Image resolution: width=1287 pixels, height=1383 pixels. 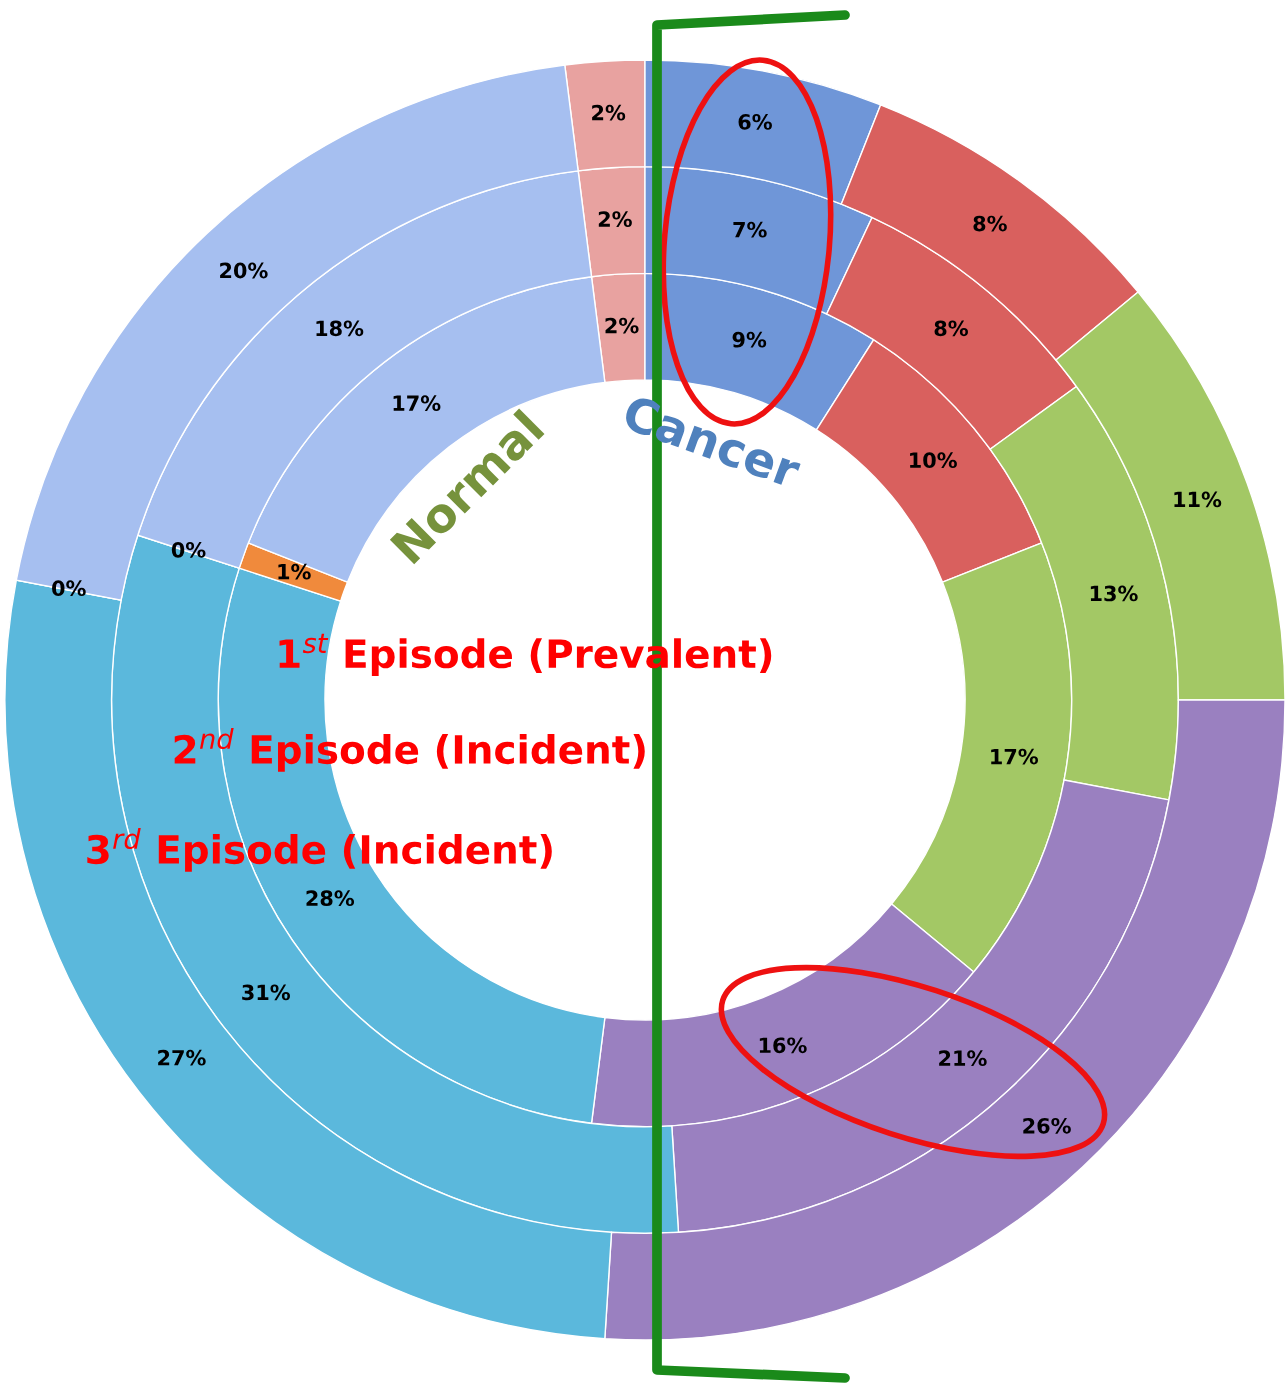 What do you see at coordinates (750, 229) in the screenshot?
I see `data-label: 7%` at bounding box center [750, 229].